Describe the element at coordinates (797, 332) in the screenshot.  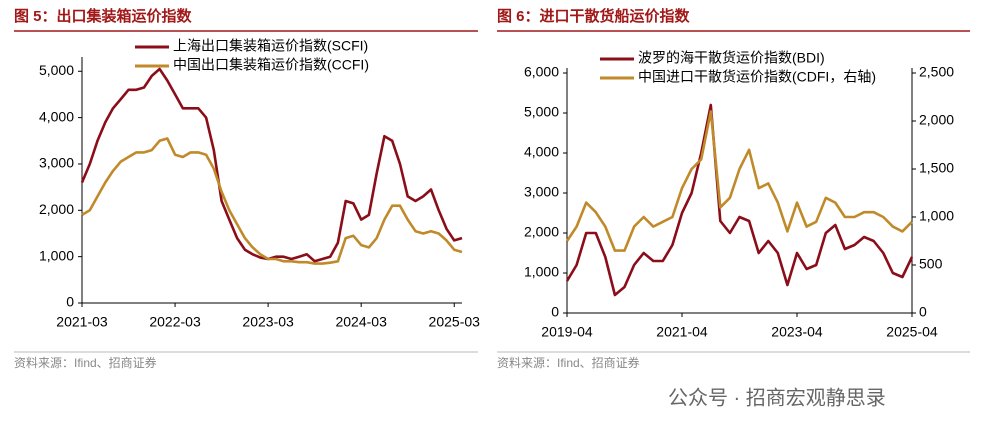
I see `x-tick-label: 2023-04` at that location.